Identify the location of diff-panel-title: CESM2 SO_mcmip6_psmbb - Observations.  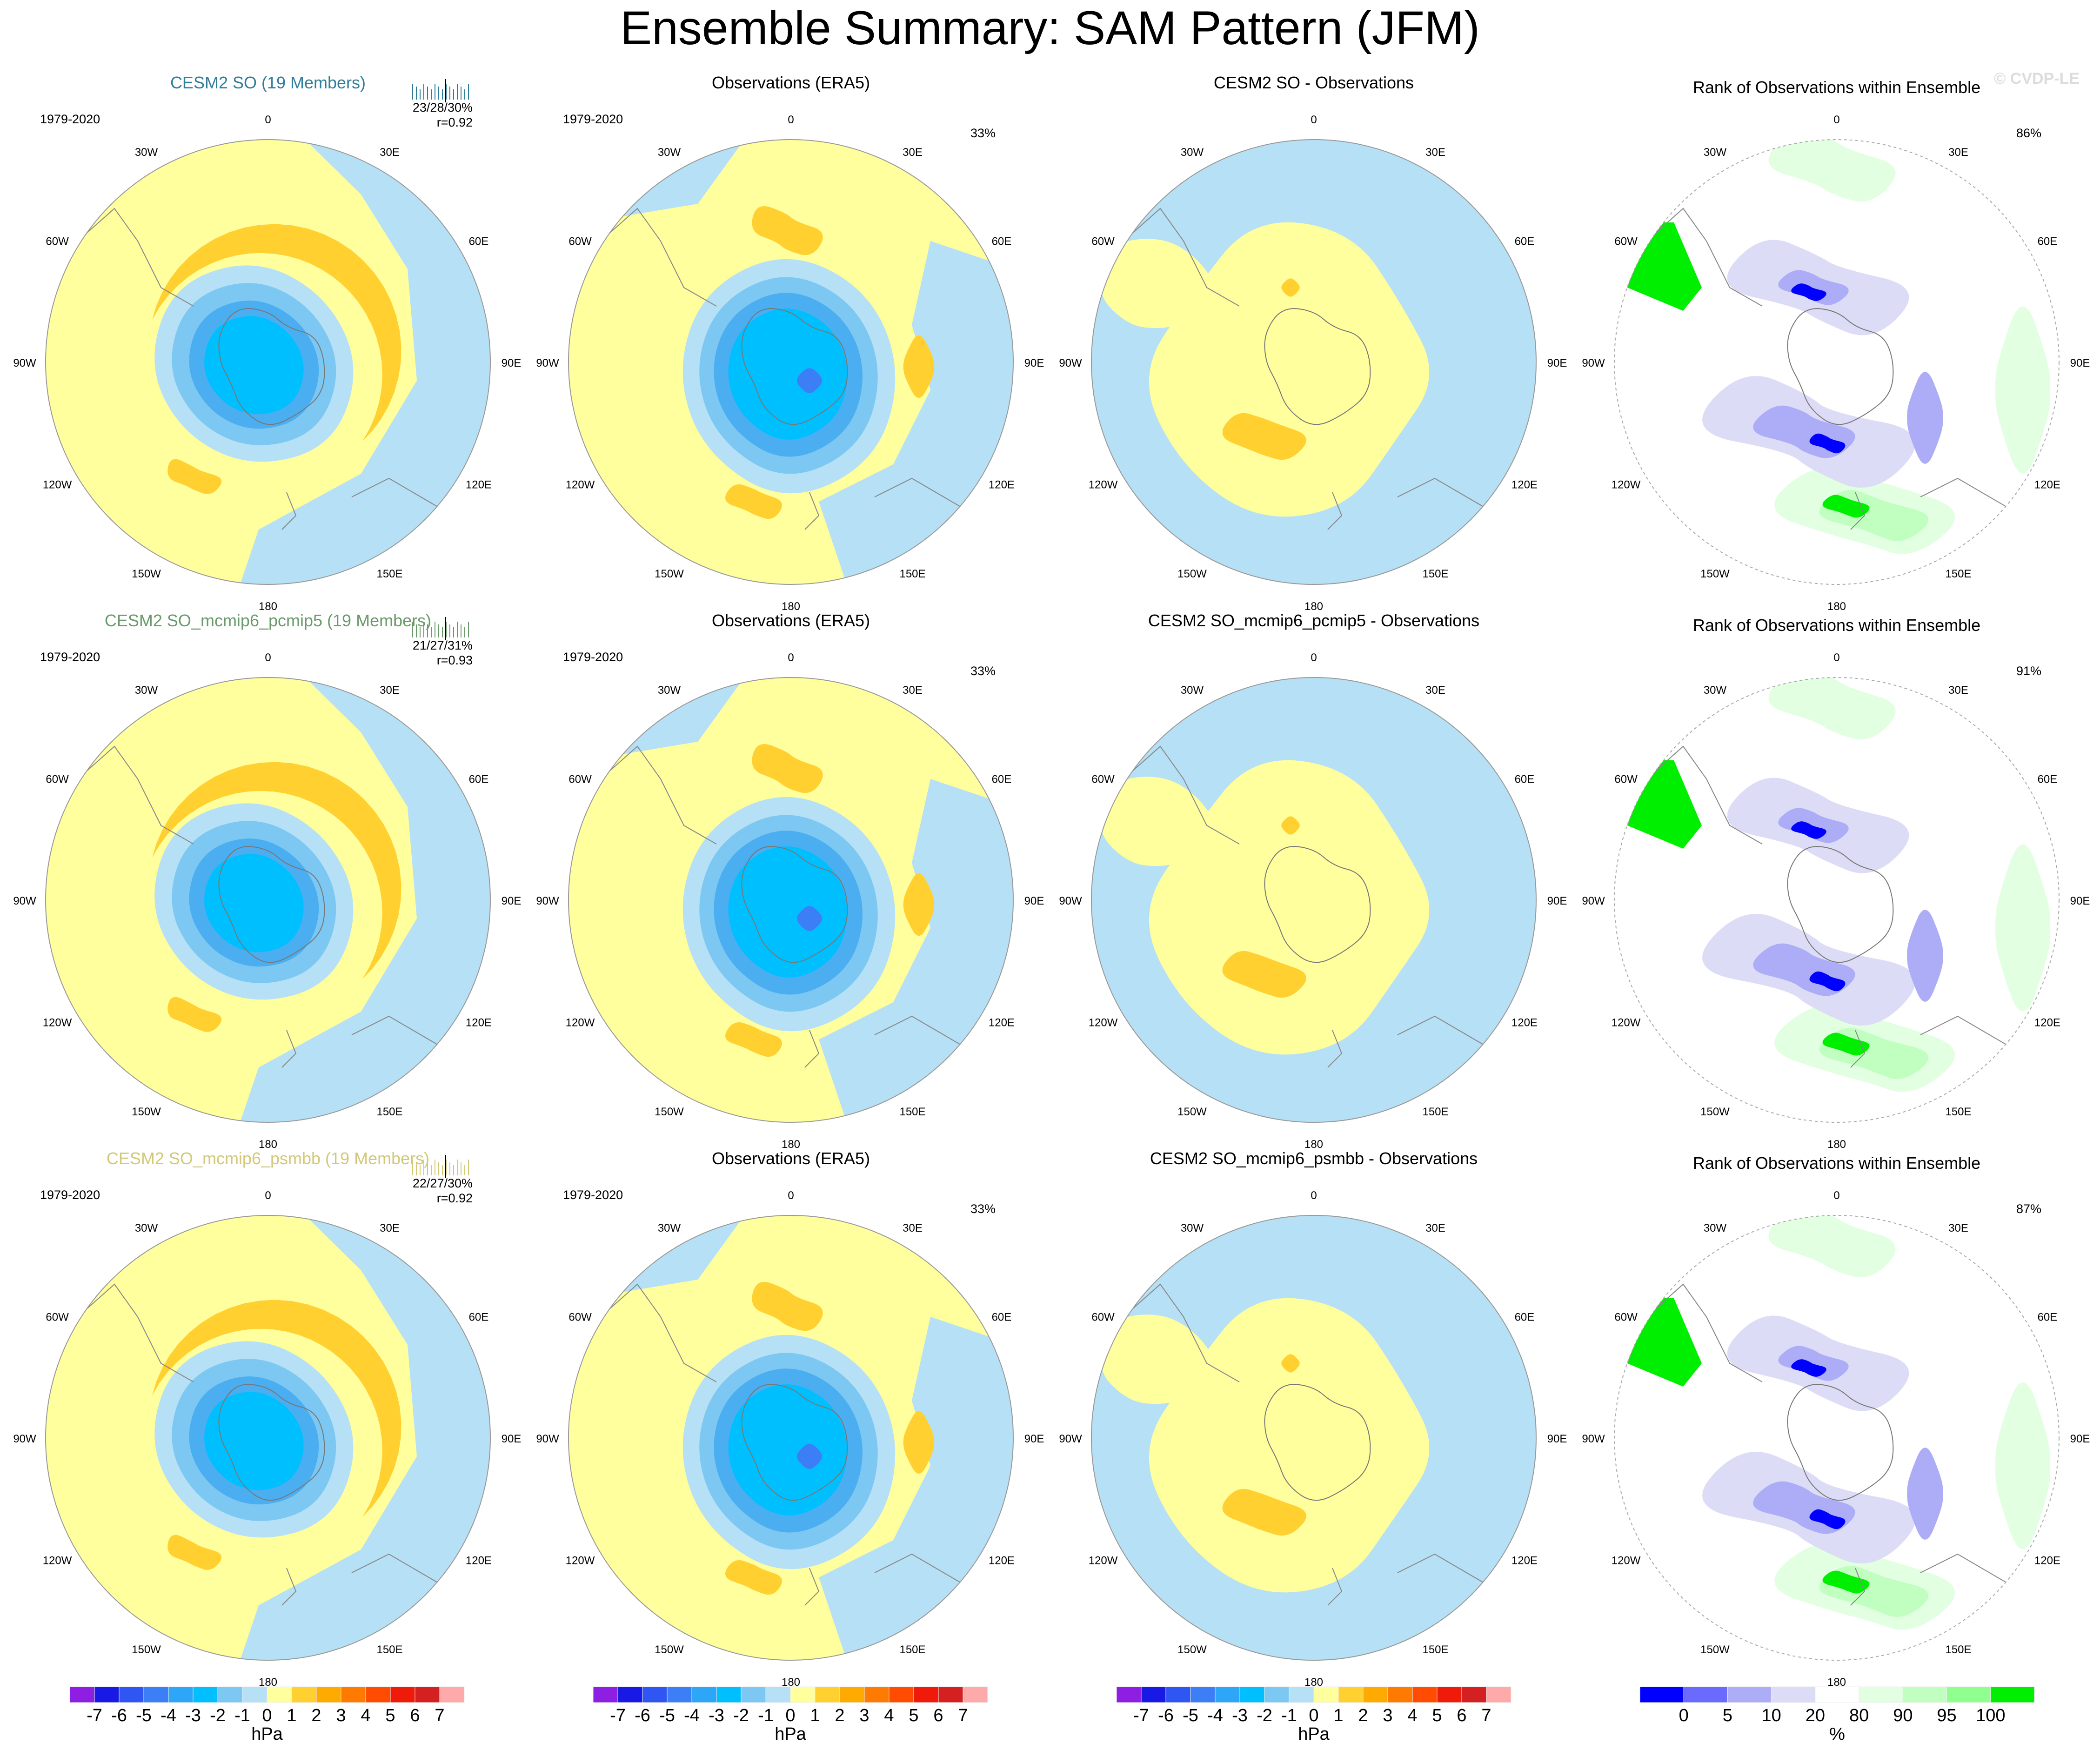
(1314, 1158).